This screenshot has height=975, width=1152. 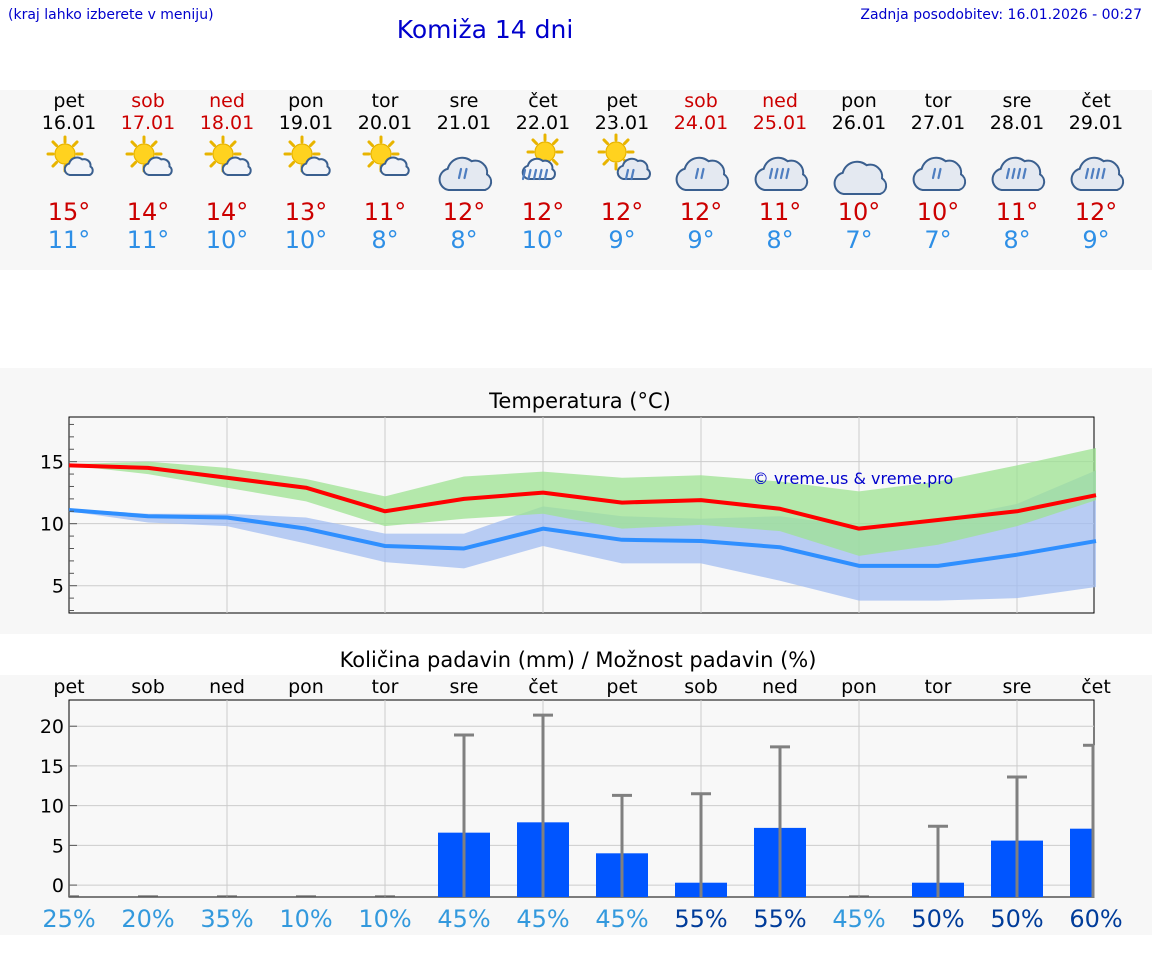 I want to click on precip-day-label: ned, so click(x=227, y=687).